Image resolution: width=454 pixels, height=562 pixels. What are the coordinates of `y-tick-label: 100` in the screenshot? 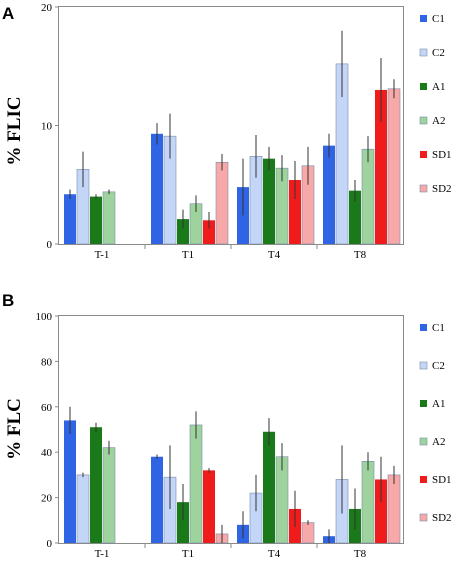 It's located at (44, 317).